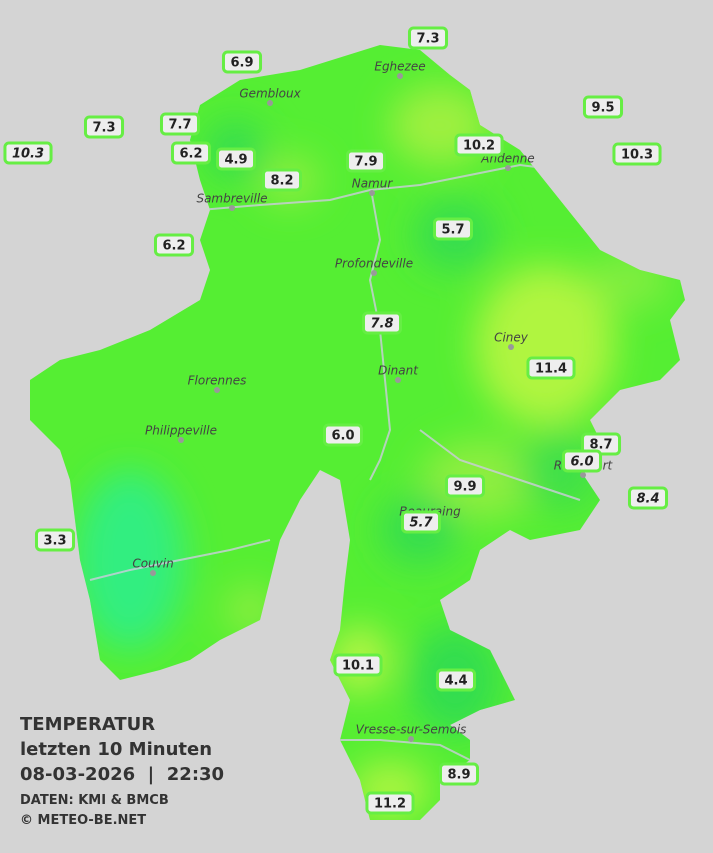 The height and width of the screenshot is (853, 713). Describe the element at coordinates (600, 445) in the screenshot. I see `station-value: 8.7` at that location.